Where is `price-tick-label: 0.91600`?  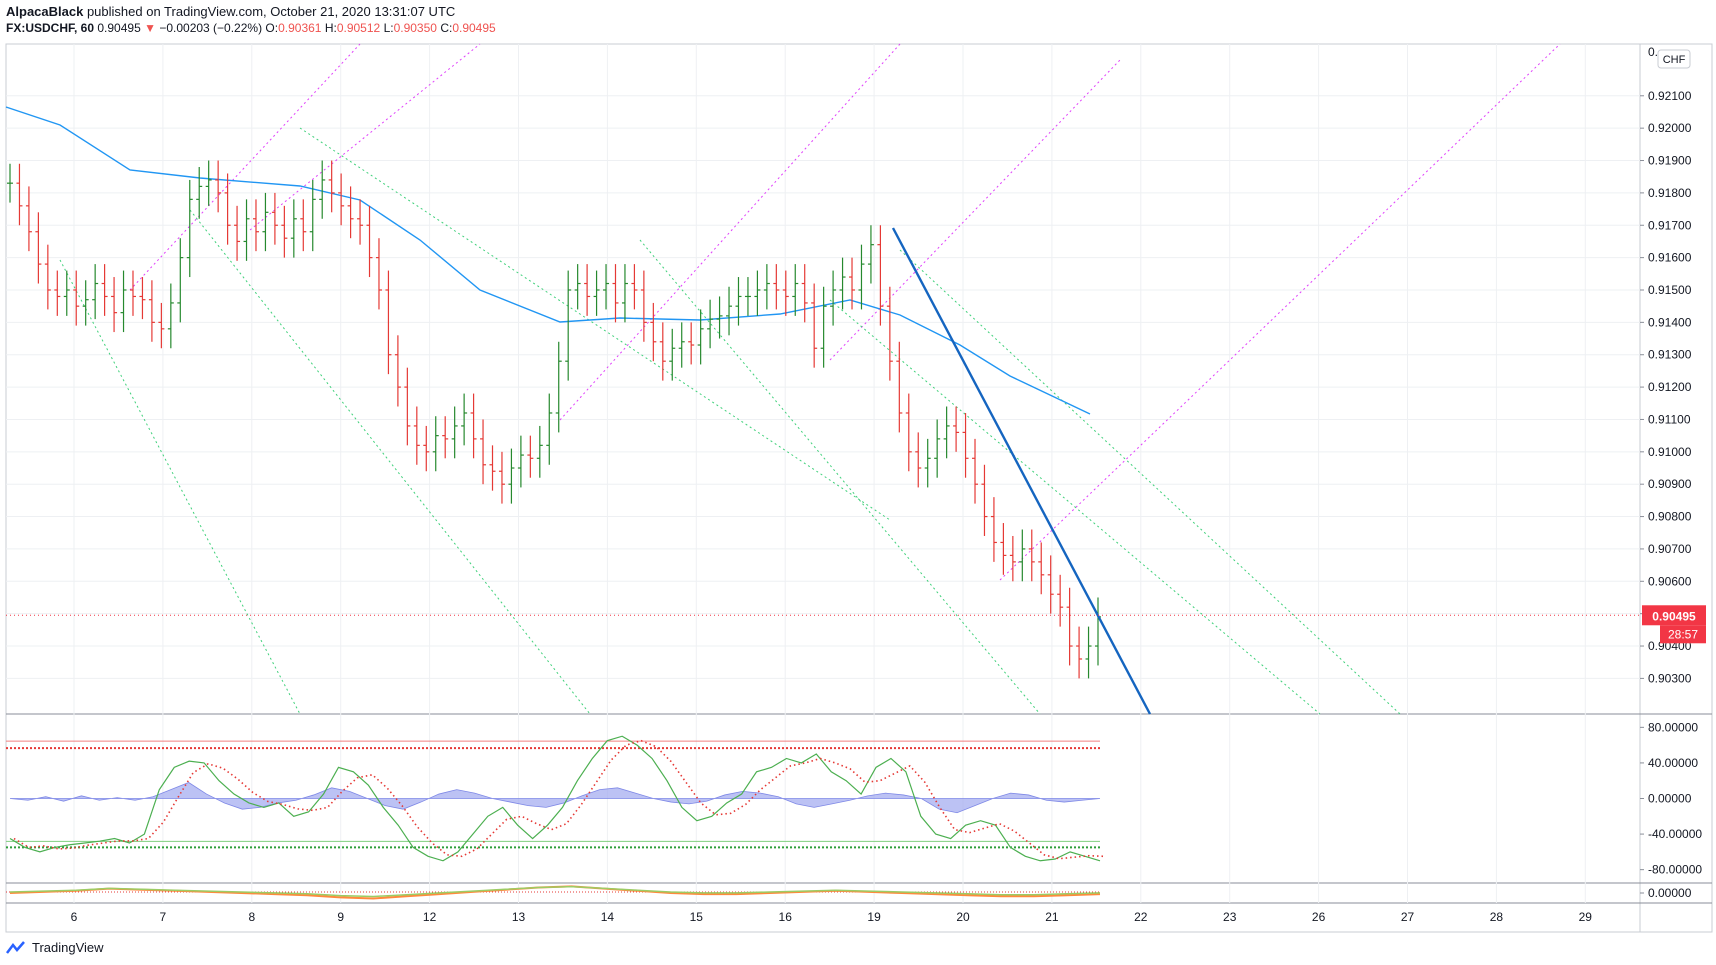 price-tick-label: 0.91600 is located at coordinates (1670, 258).